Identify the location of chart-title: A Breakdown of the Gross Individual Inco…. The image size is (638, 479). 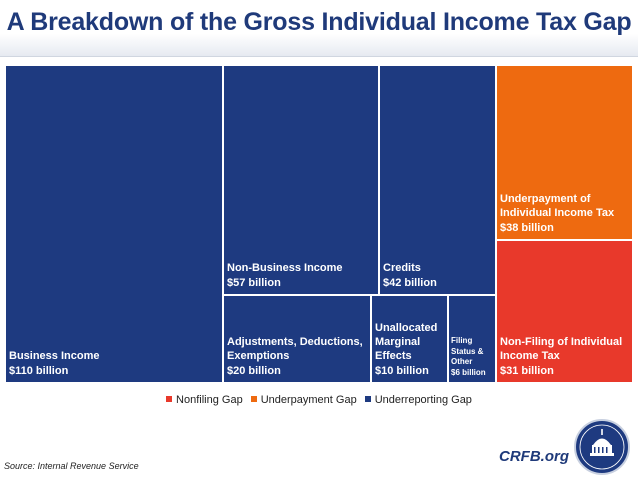
(319, 22).